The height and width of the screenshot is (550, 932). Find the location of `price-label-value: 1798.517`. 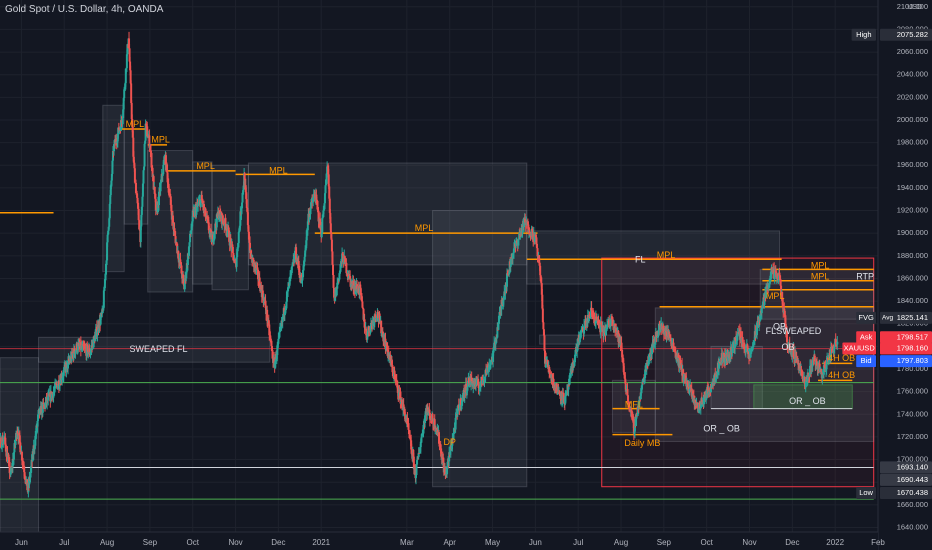

price-label-value: 1798.517 is located at coordinates (912, 336).